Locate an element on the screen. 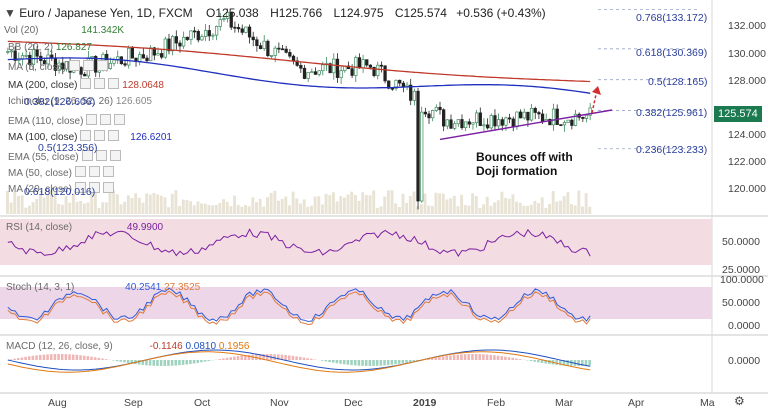 Image resolution: width=768 pixels, height=414 pixels. up-arrow is located at coordinates (594, 101).